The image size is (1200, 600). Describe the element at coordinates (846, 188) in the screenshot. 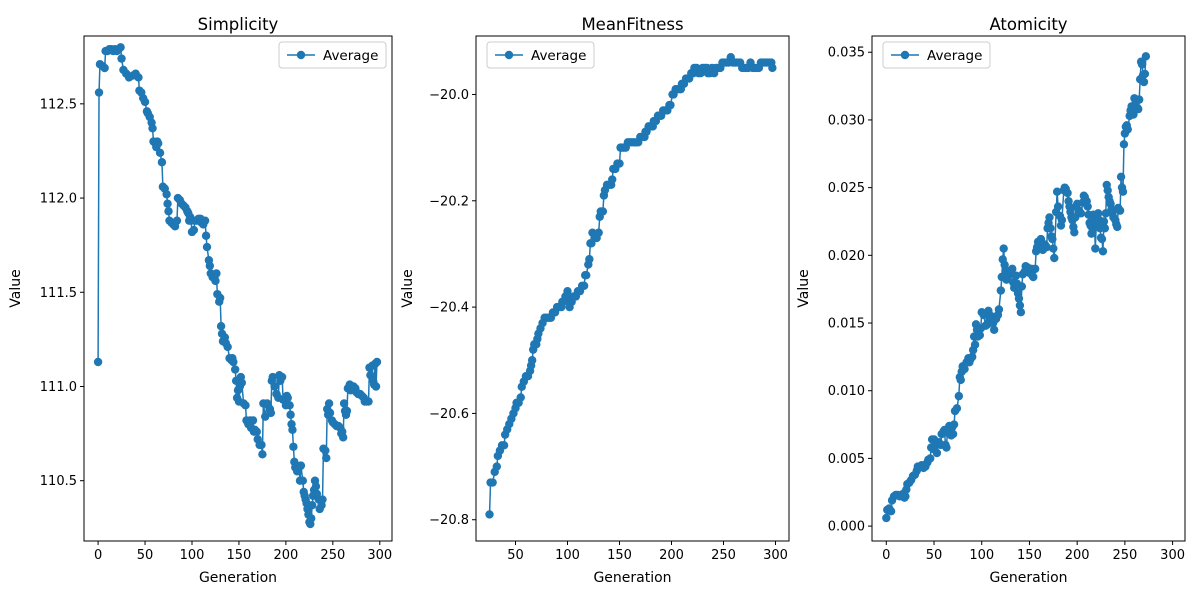

I see `y-tick-label: 0.025` at that location.